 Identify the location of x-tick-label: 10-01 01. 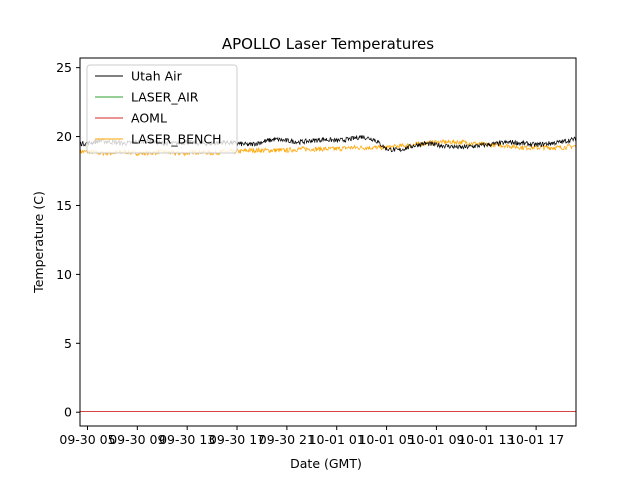
(337, 439).